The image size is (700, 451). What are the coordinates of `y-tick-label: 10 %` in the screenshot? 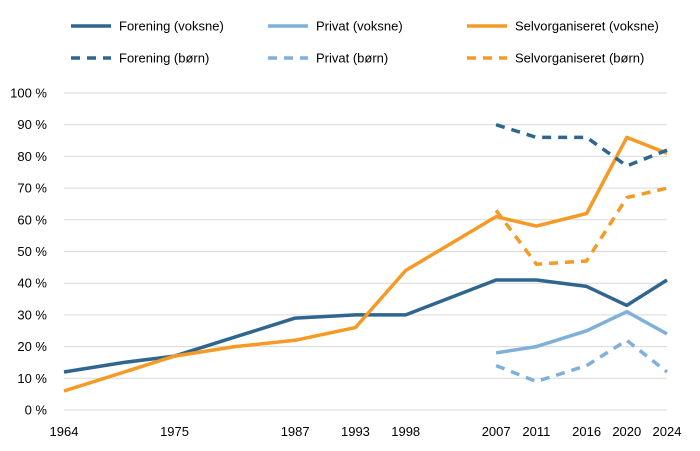 It's located at (32, 378).